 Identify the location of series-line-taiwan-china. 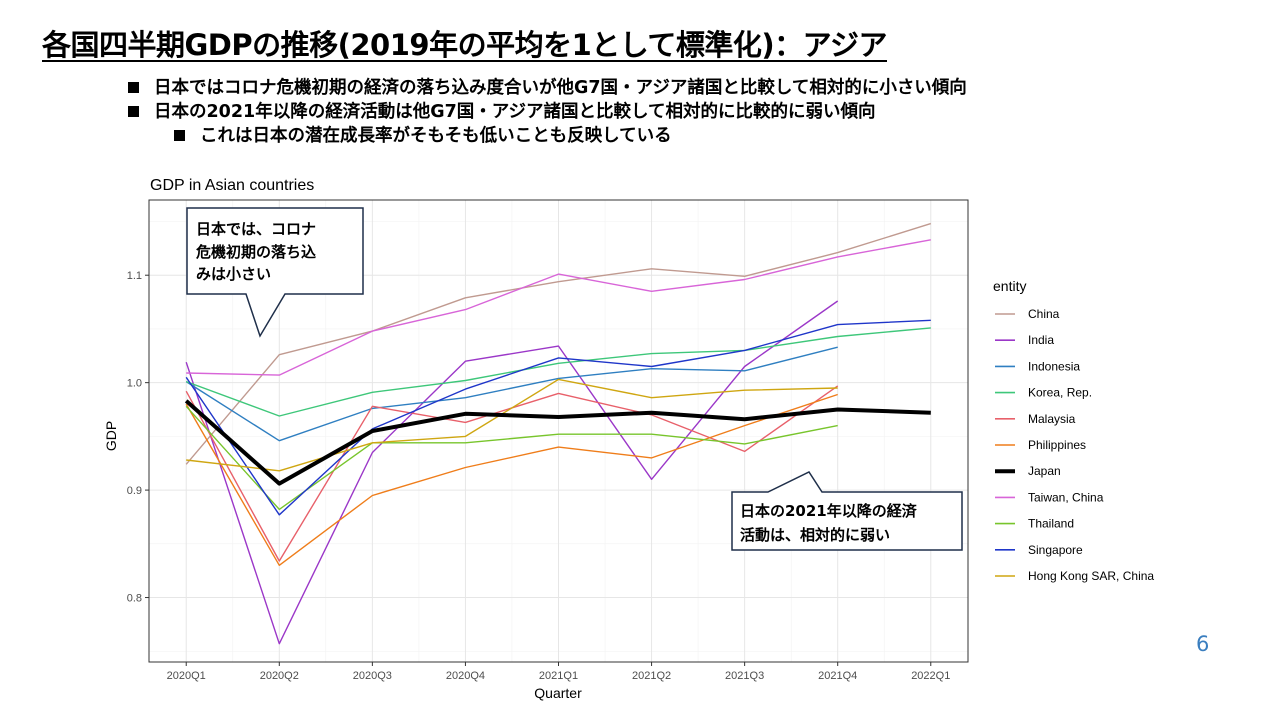
(558, 307).